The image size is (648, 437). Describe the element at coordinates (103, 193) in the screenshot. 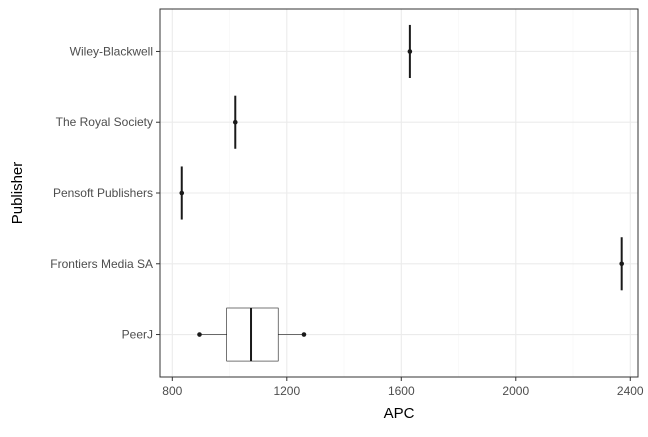

I see `y-tick-label: Pensoft Publishers` at that location.